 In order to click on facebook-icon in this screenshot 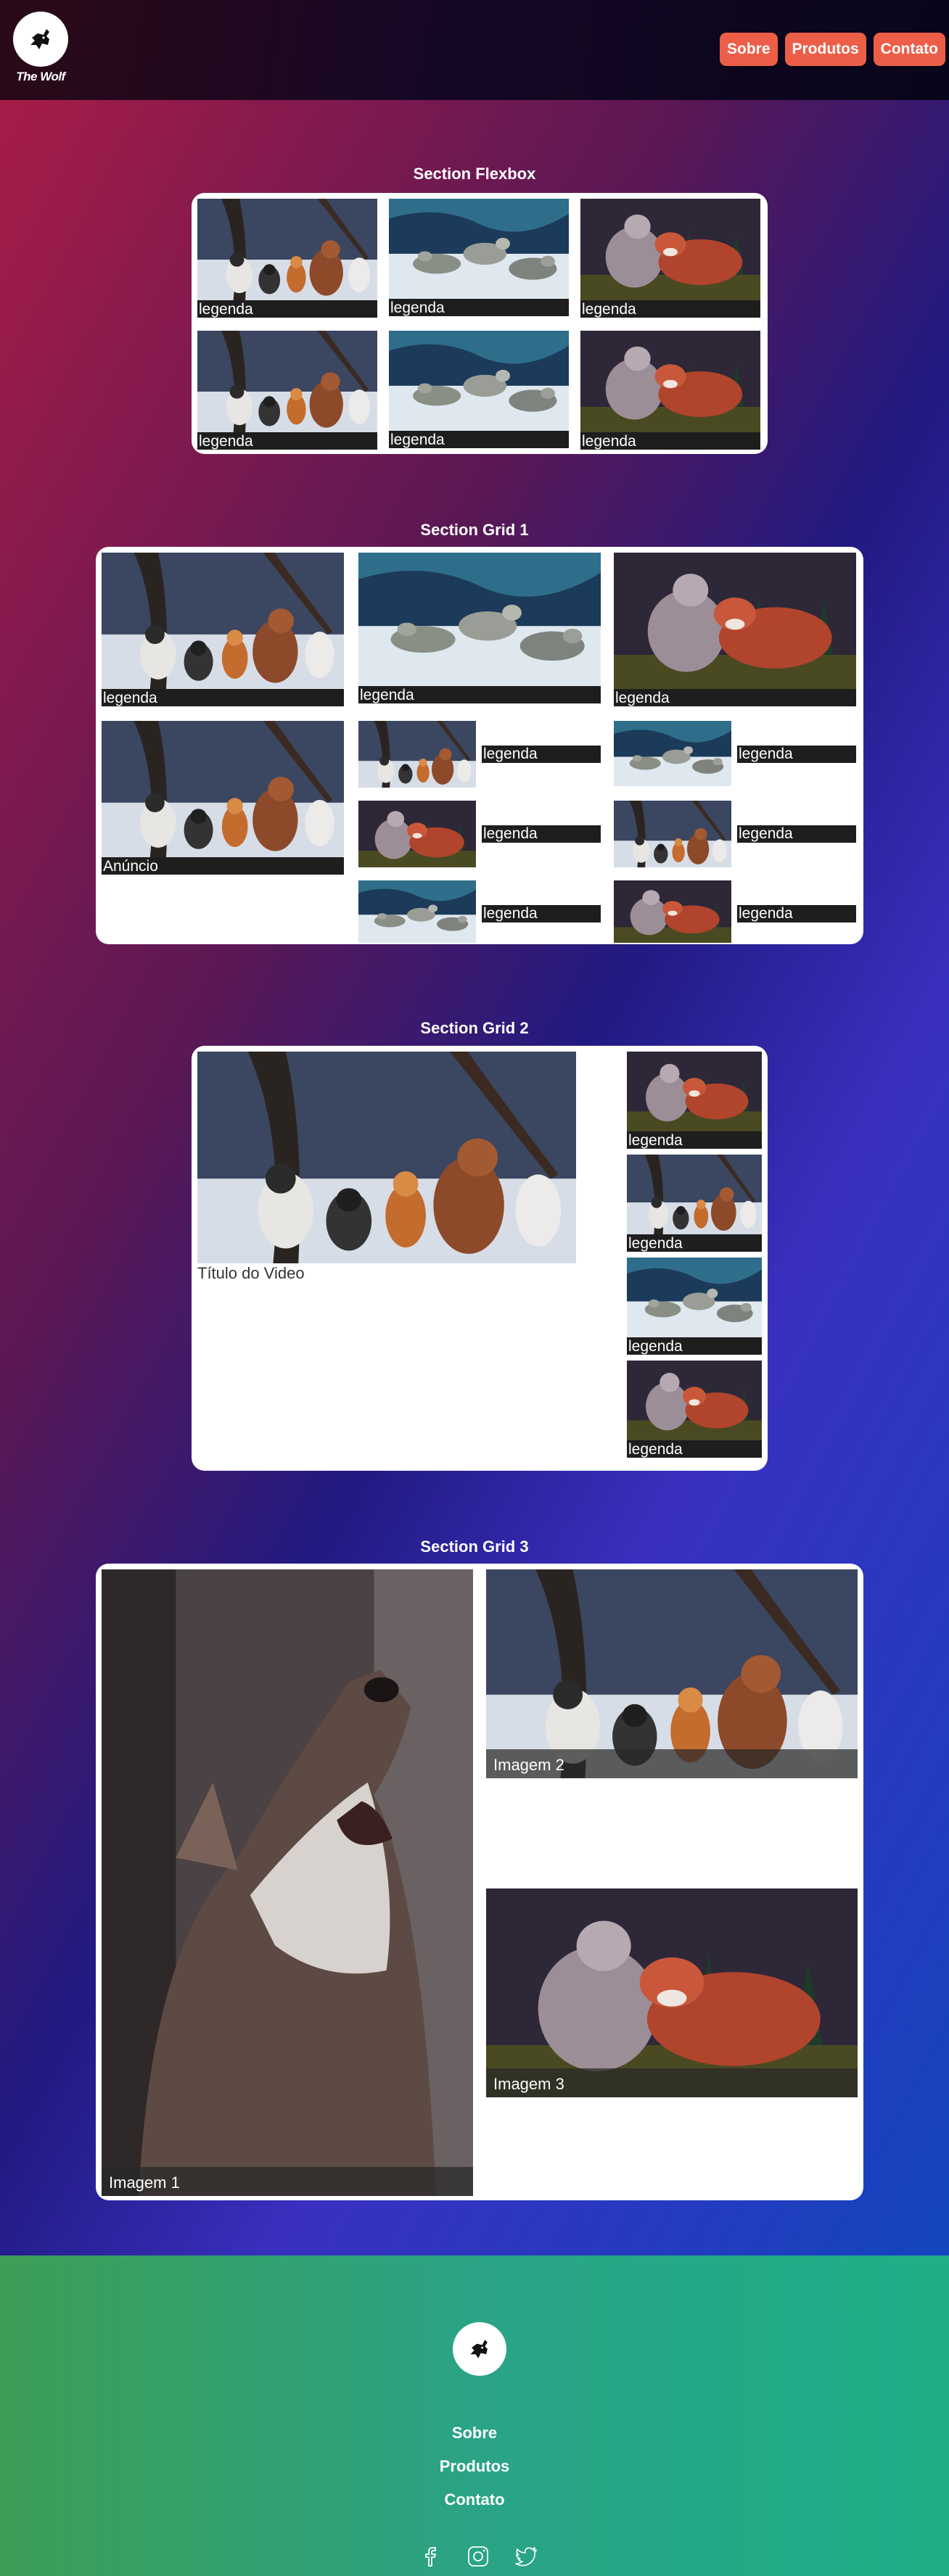, I will do `click(430, 2556)`.